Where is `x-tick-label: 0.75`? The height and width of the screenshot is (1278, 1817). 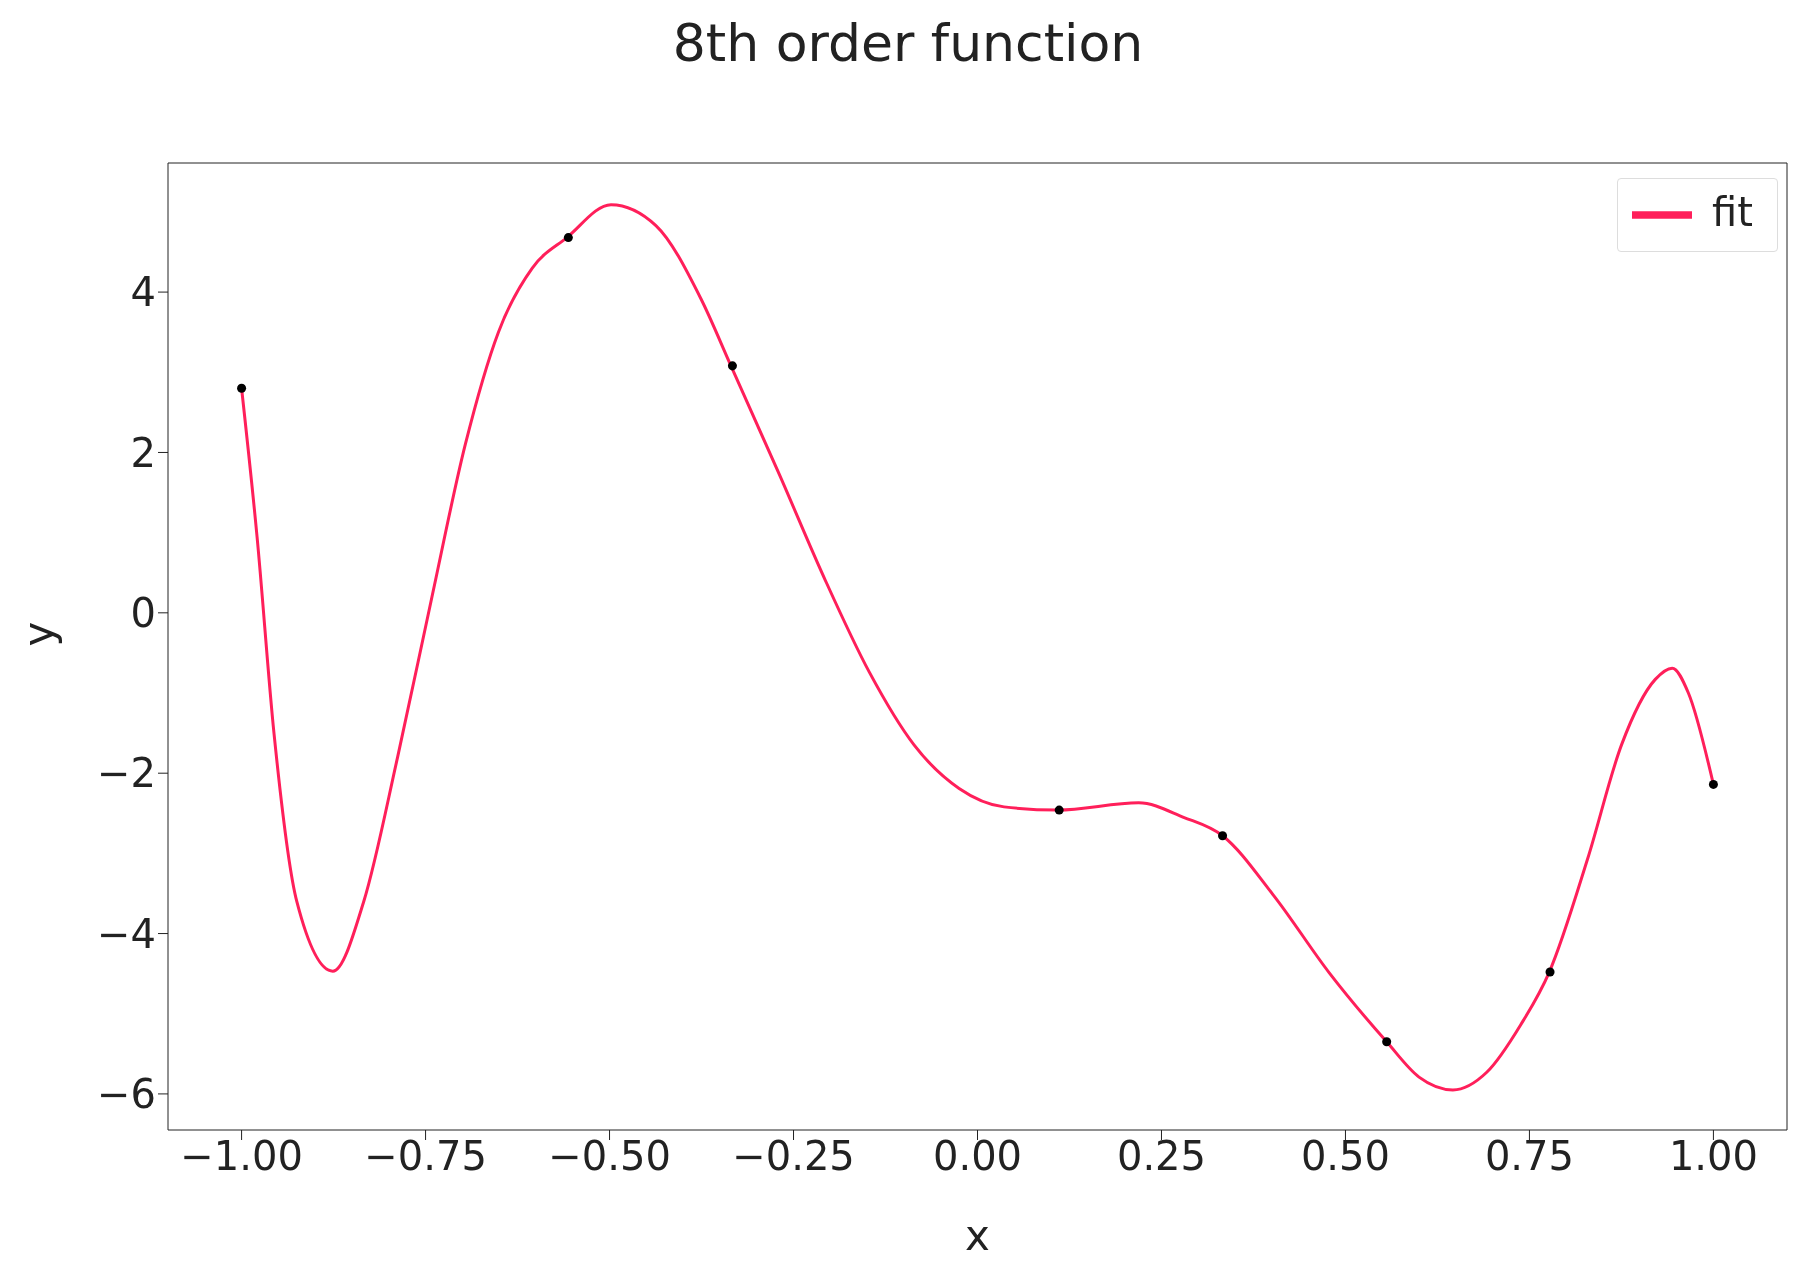 x-tick-label: 0.75 is located at coordinates (1529, 1156).